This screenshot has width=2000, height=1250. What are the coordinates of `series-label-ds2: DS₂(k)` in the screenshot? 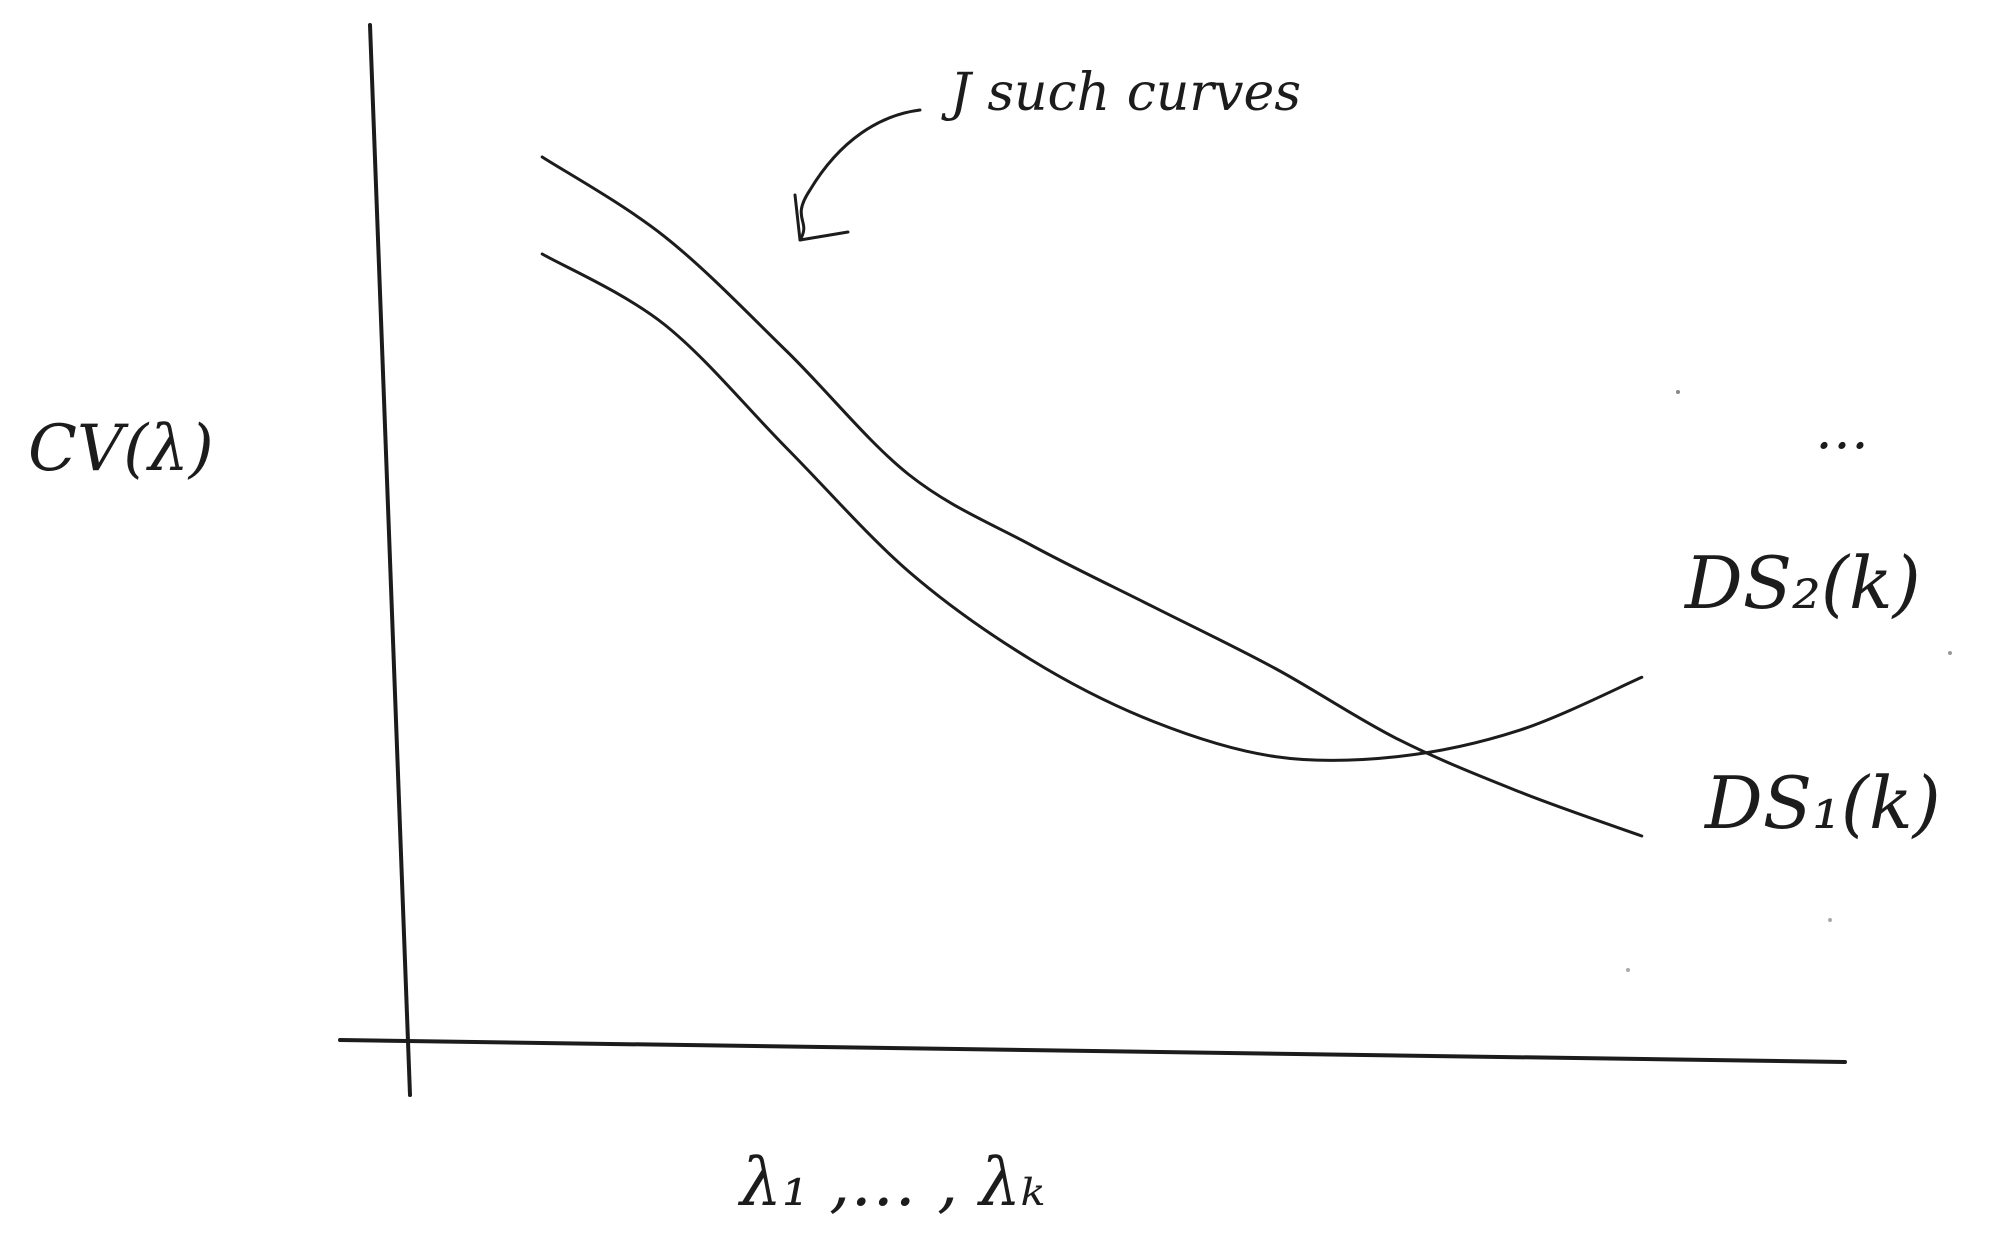 It's located at (1802, 583).